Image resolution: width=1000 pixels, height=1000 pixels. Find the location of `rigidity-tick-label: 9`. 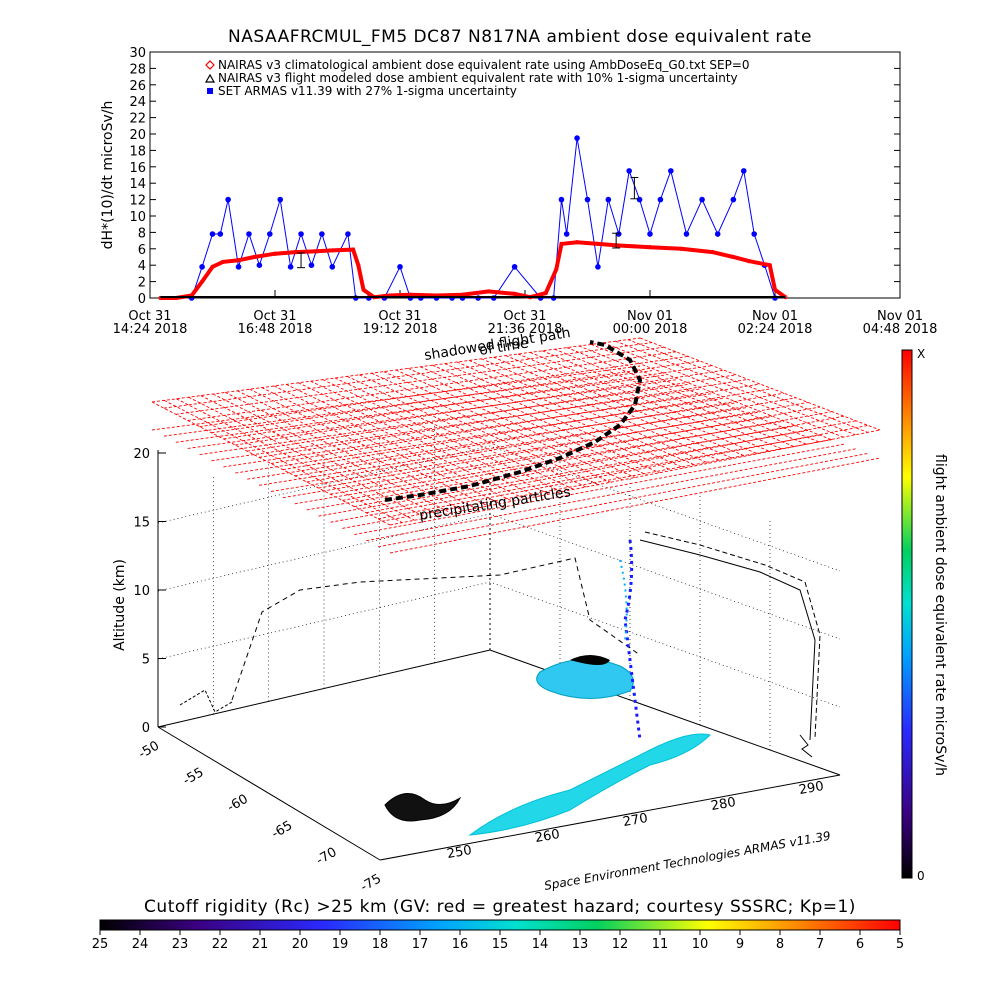

rigidity-tick-label: 9 is located at coordinates (740, 944).